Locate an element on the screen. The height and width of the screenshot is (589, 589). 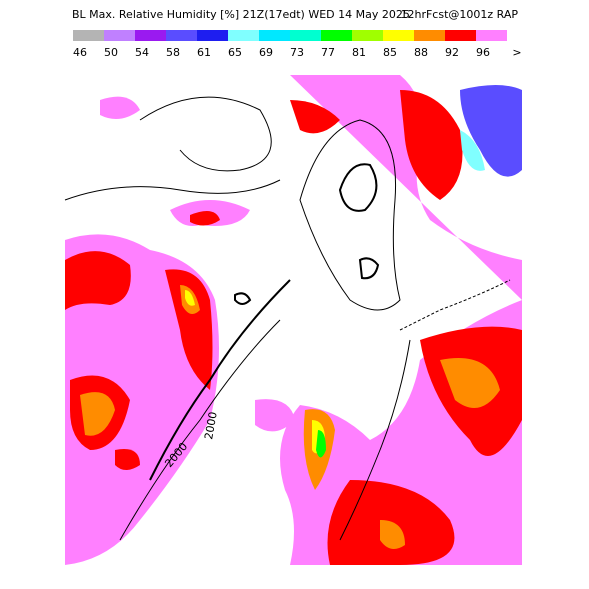
legend-label: 96 is located at coordinates (483, 52).